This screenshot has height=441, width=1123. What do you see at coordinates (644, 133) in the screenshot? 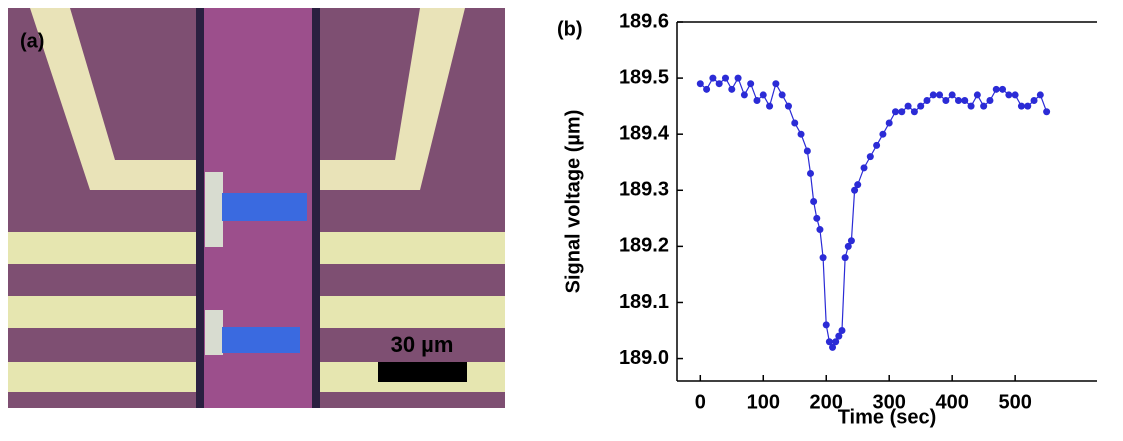
I see `y-tick-label: 189.4` at bounding box center [644, 133].